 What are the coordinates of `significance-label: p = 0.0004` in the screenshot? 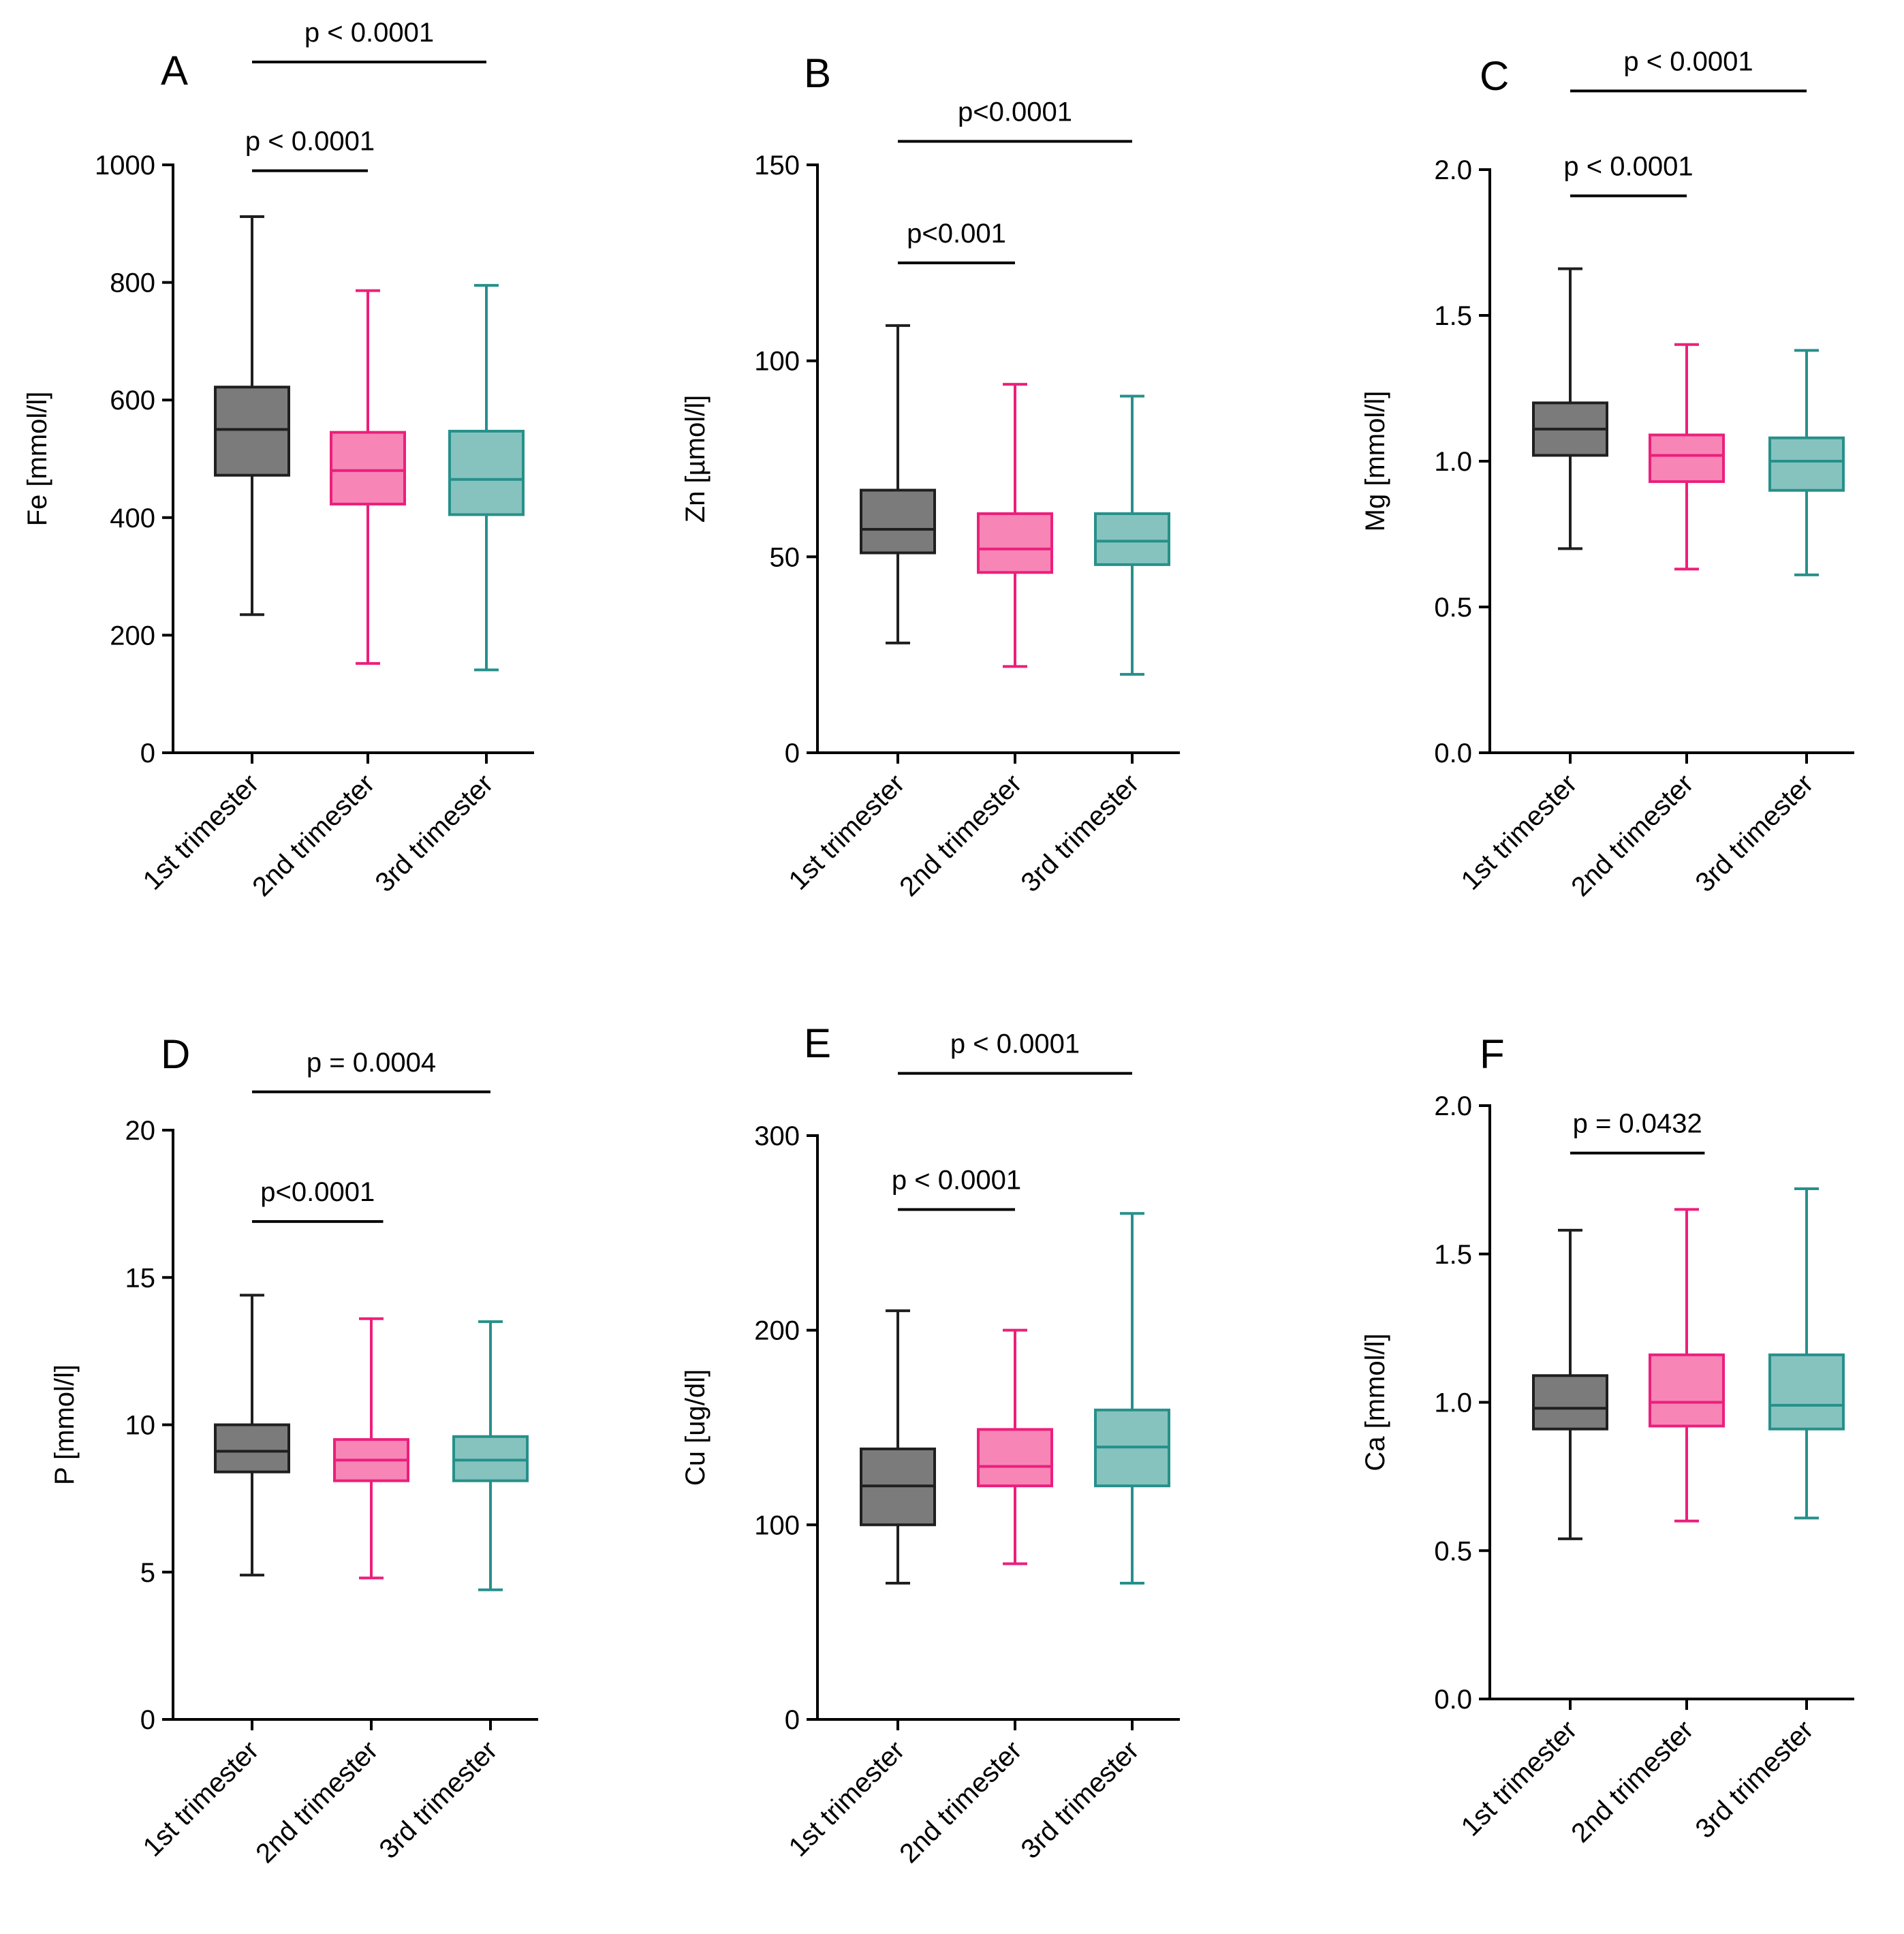 It's located at (371, 1063).